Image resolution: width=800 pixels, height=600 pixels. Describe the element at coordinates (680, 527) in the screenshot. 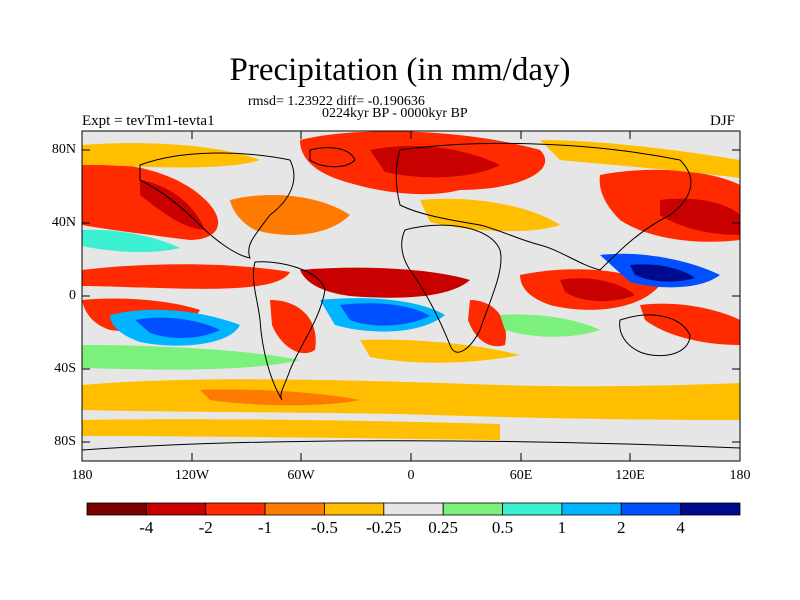

I see `colorbar-label: 4` at that location.